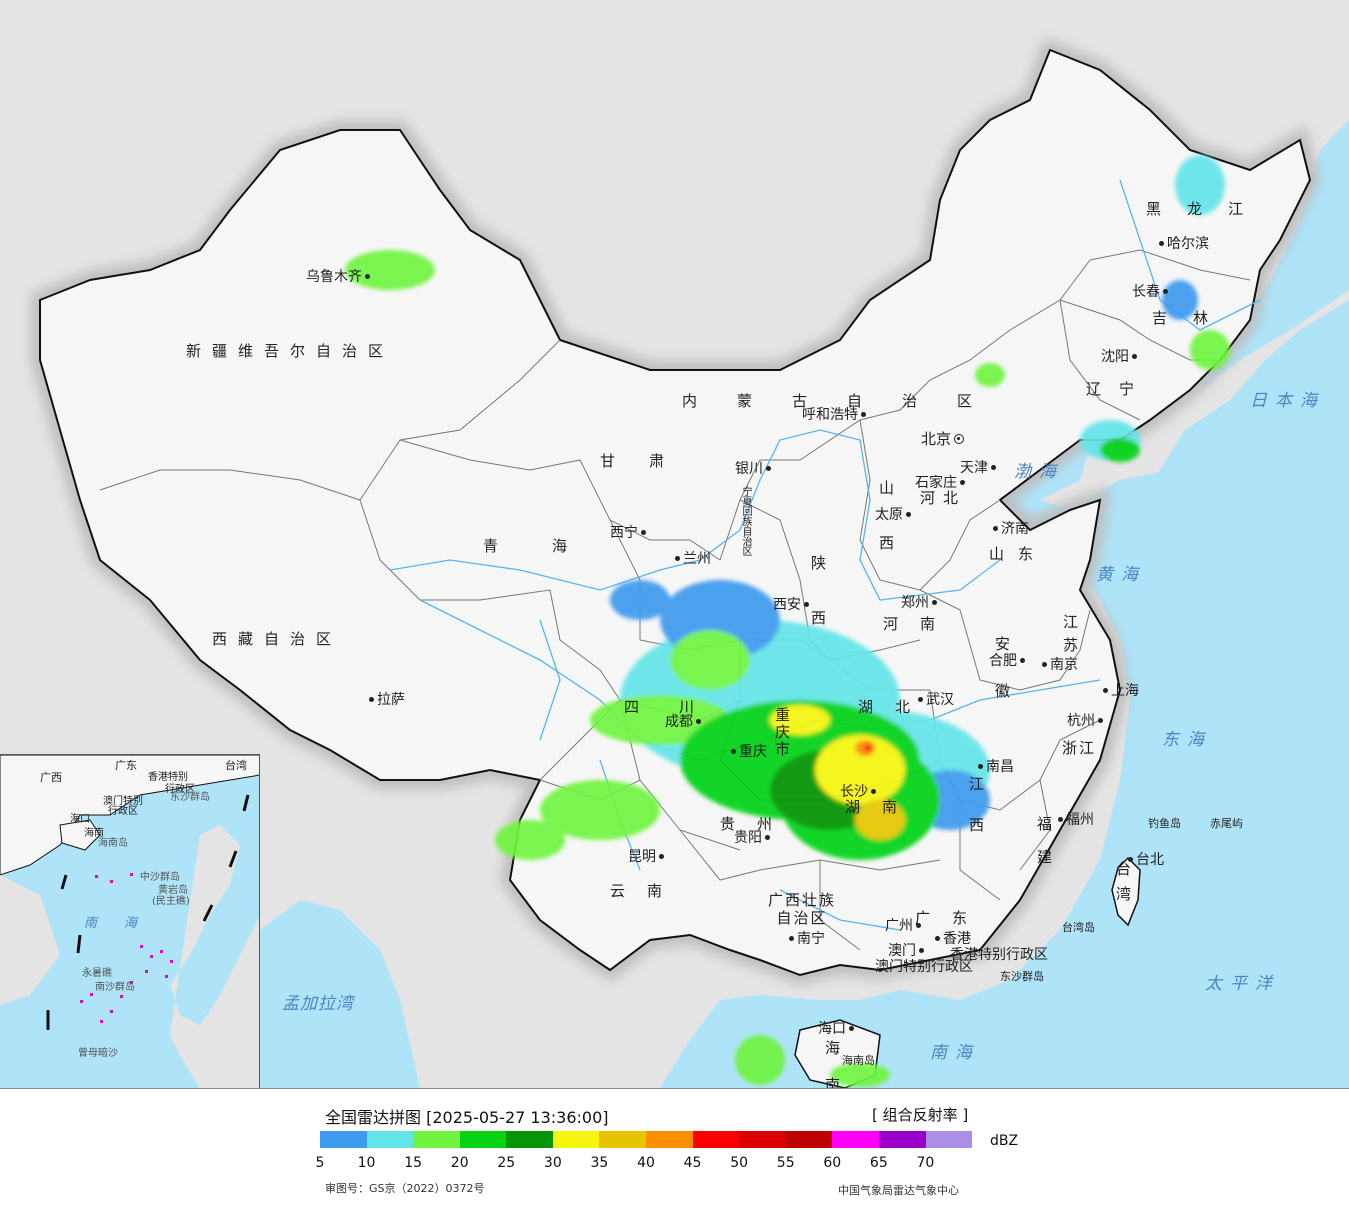 The height and width of the screenshot is (1208, 1349). I want to click on region-sichuan: 四川, so click(679, 707).